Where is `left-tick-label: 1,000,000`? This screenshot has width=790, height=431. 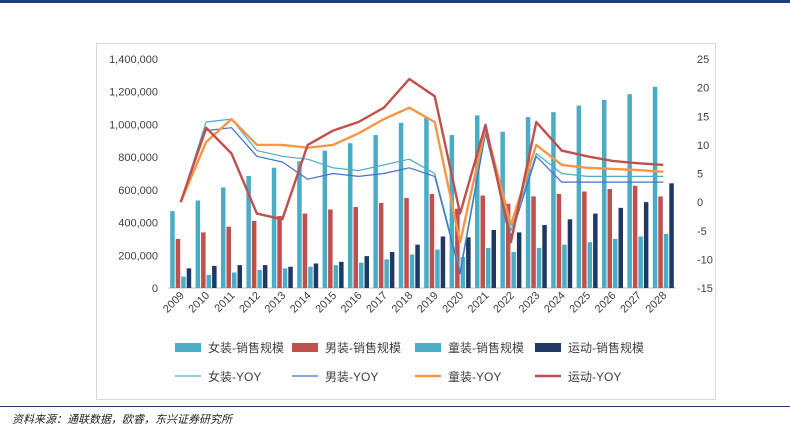
left-tick-label: 1,000,000 is located at coordinates (133, 125).